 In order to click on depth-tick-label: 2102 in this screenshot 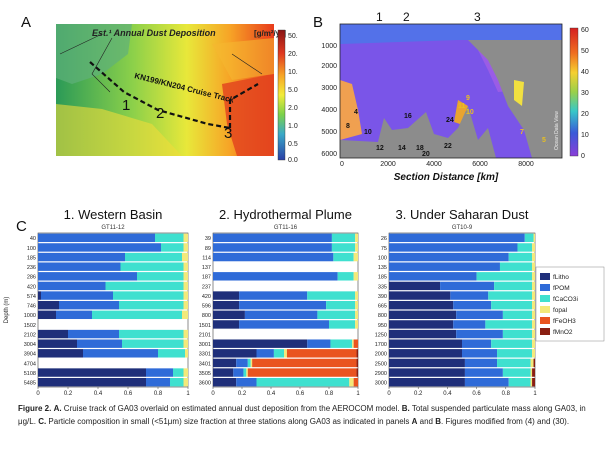, I will do `click(30, 335)`.